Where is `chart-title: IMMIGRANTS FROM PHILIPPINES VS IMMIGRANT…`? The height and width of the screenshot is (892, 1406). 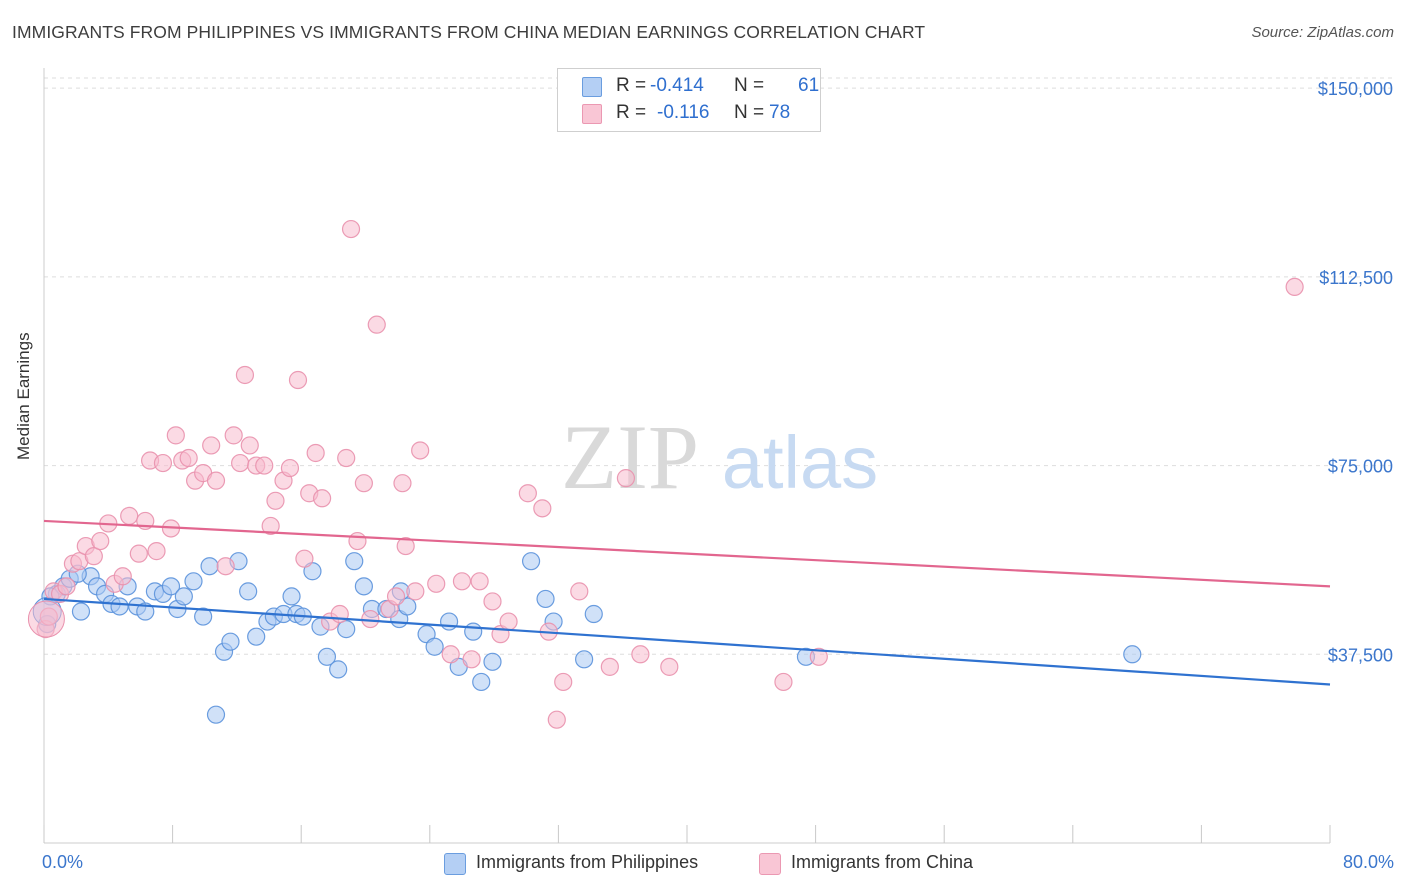
chart-title: IMMIGRANTS FROM PHILIPPINES VS IMMIGRANT… is located at coordinates (469, 32).